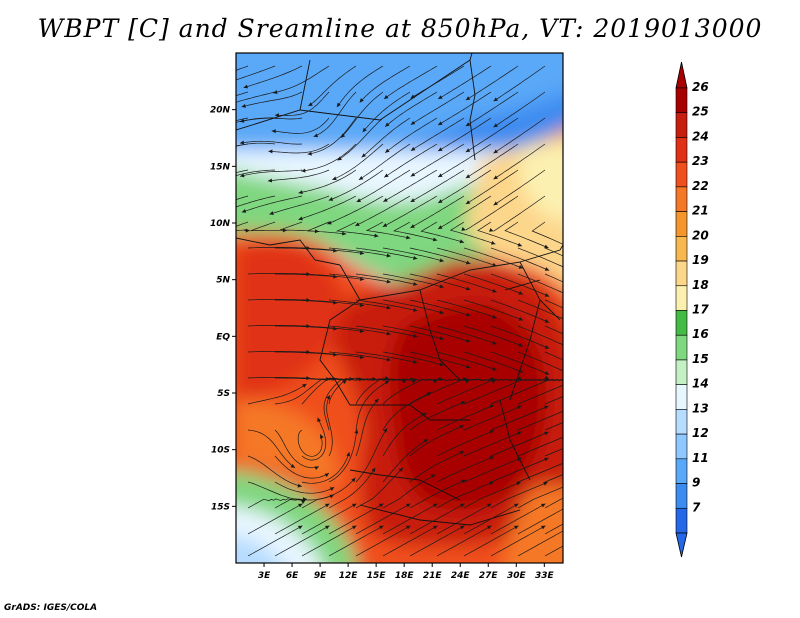  What do you see at coordinates (696, 483) in the screenshot?
I see `colorbar-label: 9` at bounding box center [696, 483].